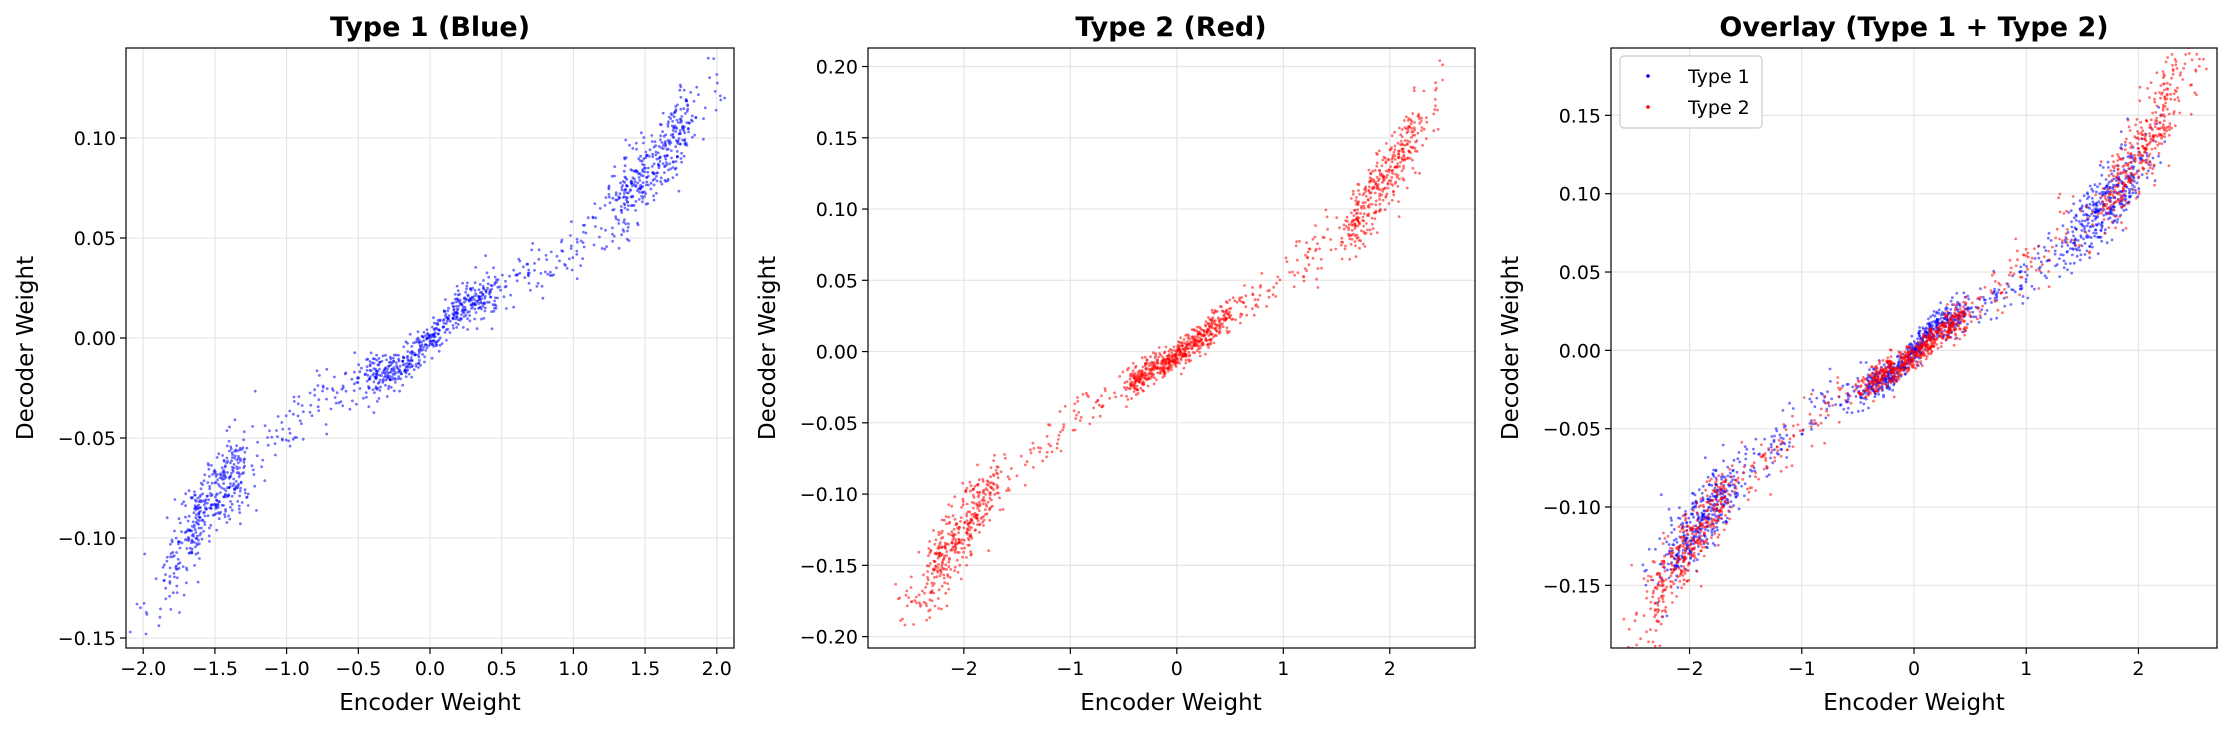 Image resolution: width=2232 pixels, height=730 pixels. I want to click on panel-1-xtick-label-4: 0.0, so click(430, 669).